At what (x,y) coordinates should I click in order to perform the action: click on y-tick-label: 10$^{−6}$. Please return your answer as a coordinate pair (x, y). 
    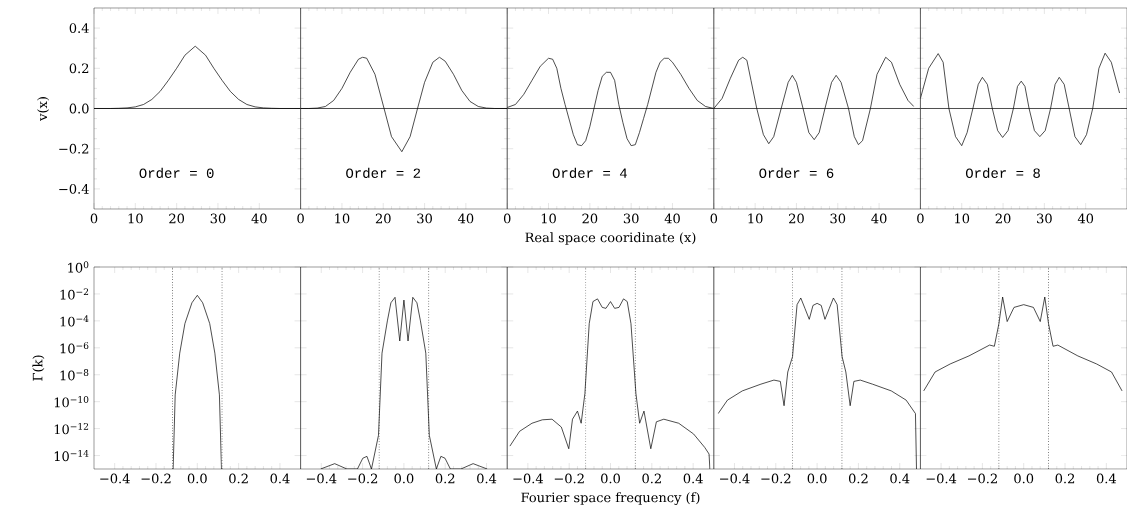
    Looking at the image, I should click on (74, 348).